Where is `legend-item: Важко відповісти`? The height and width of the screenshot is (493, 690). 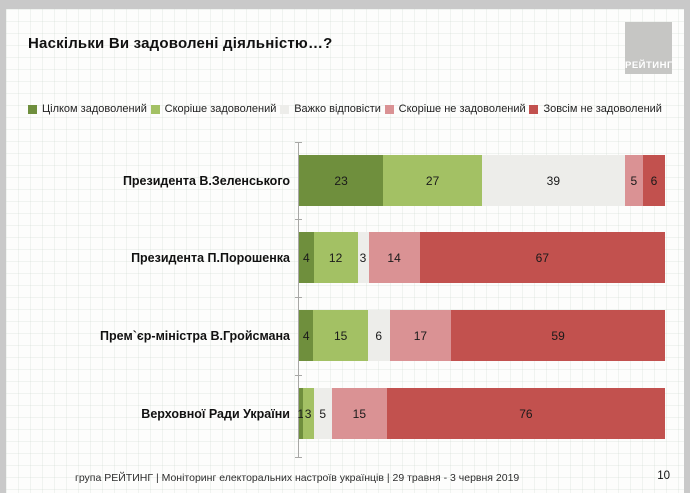 legend-item: Важко відповісти is located at coordinates (330, 109).